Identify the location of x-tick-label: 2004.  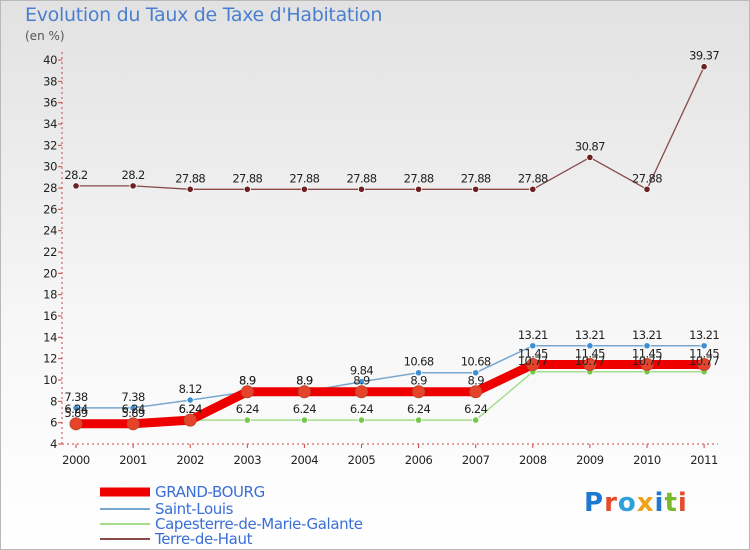
(305, 460).